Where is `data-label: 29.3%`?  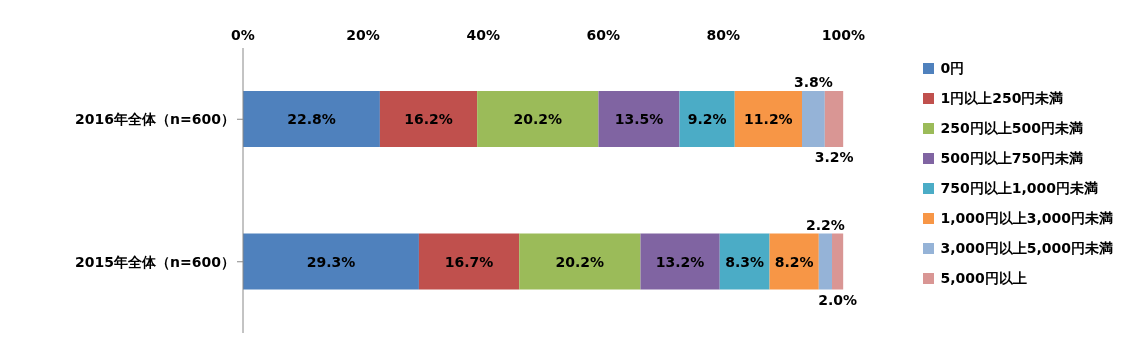 data-label: 29.3% is located at coordinates (331, 261).